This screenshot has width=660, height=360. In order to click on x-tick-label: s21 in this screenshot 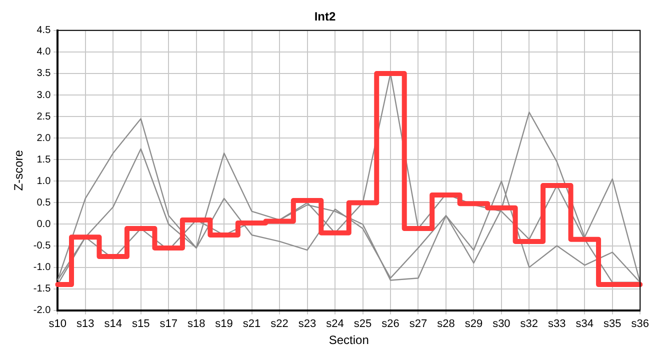, I will do `click(251, 324)`.